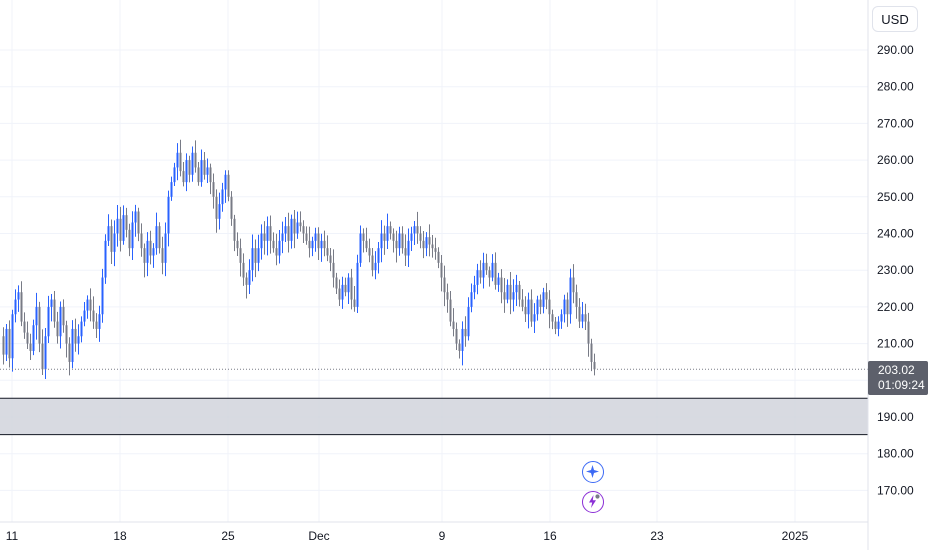 The height and width of the screenshot is (550, 932). Describe the element at coordinates (593, 502) in the screenshot. I see `alert-button` at that location.